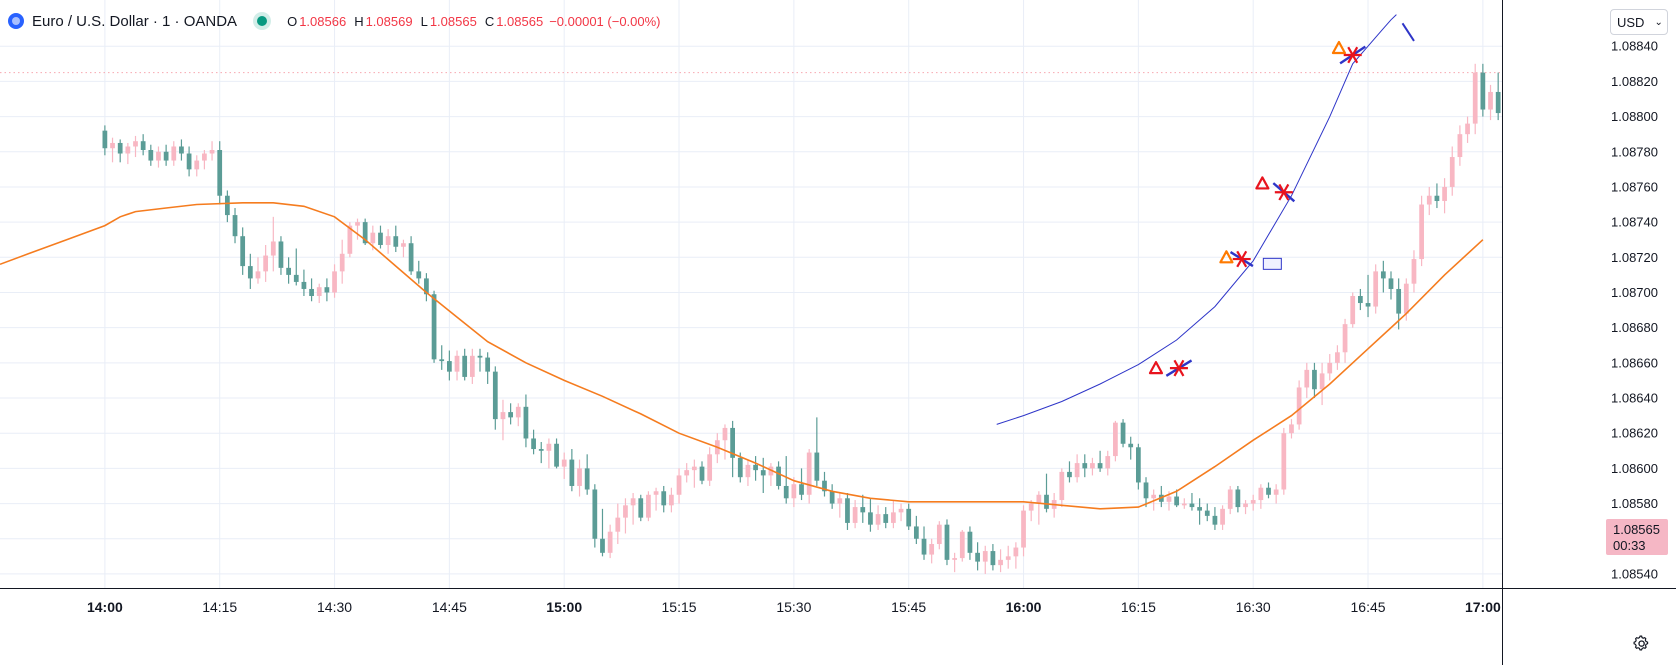 The image size is (1676, 665). Describe the element at coordinates (1589, 627) in the screenshot. I see `axis-corner` at that location.